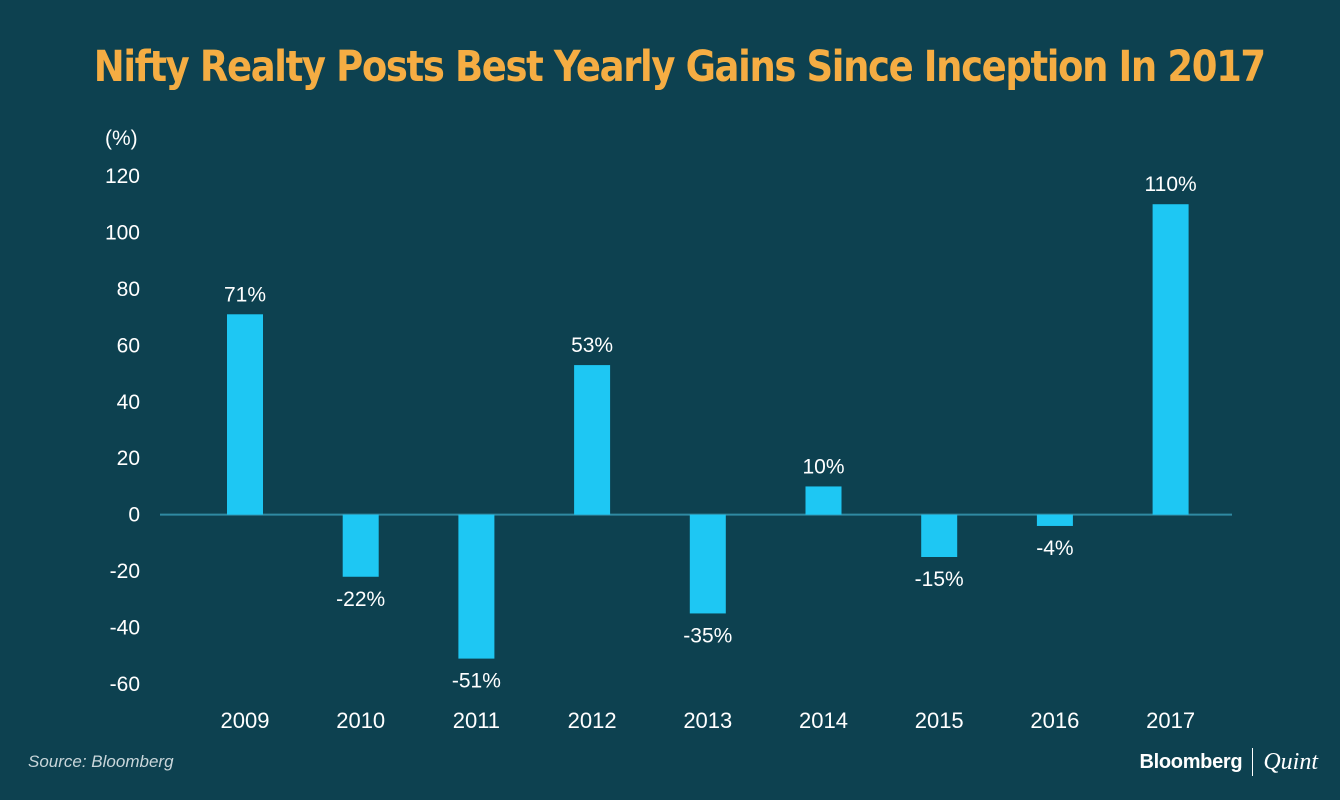 The height and width of the screenshot is (800, 1340). Describe the element at coordinates (823, 500) in the screenshot. I see `bar-2014` at that location.